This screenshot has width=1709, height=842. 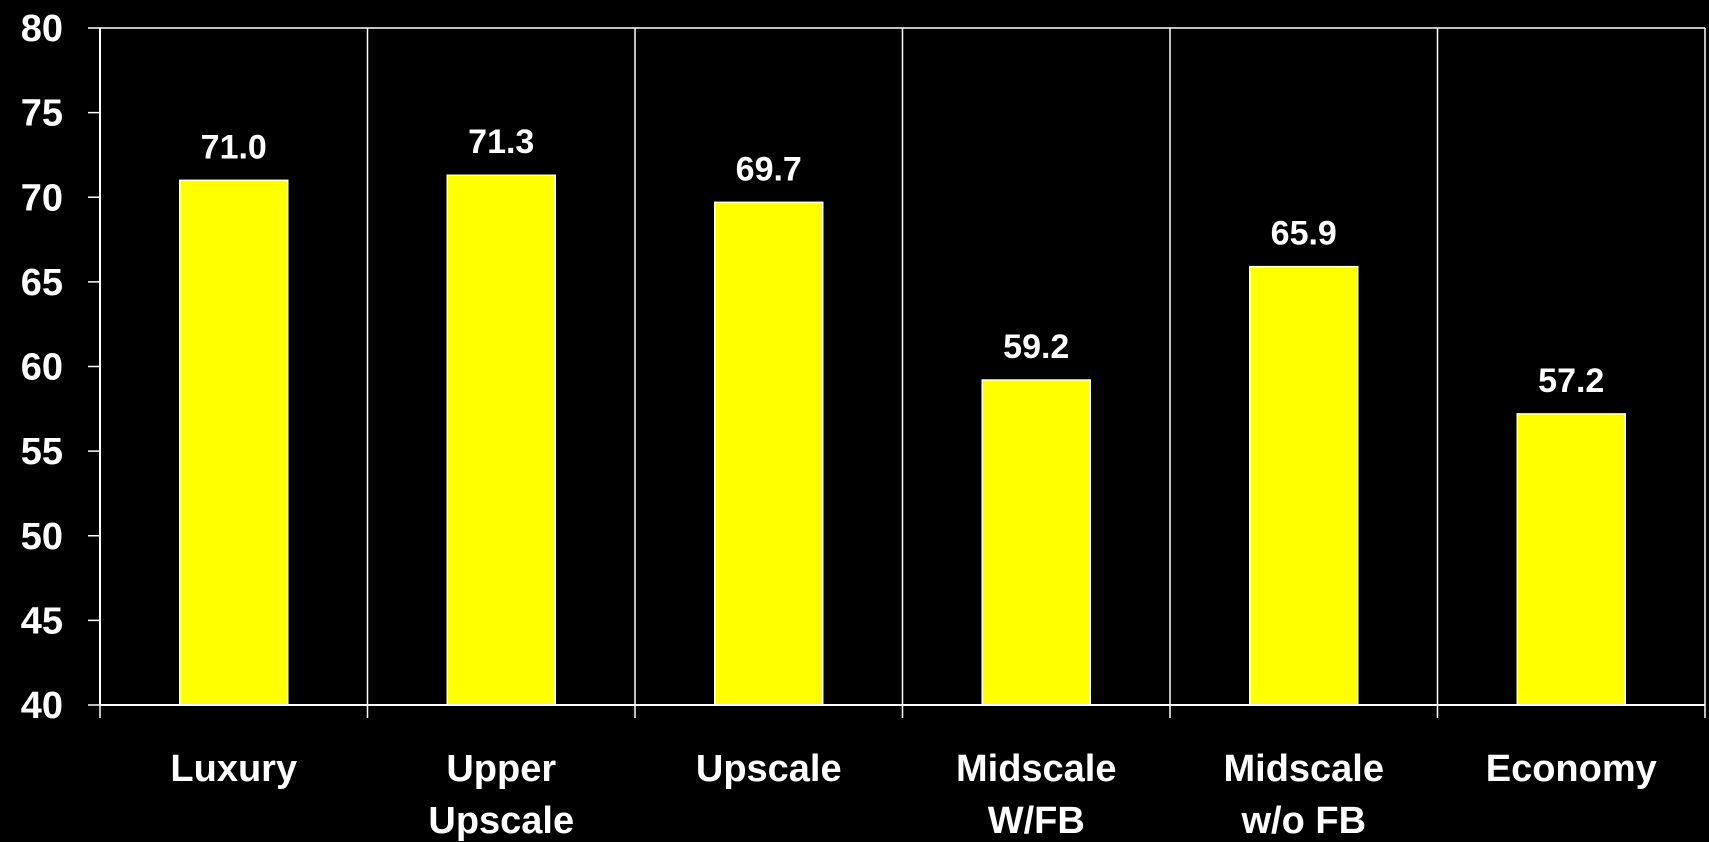 I want to click on x-tick-label: W/FB, so click(x=1036, y=821).